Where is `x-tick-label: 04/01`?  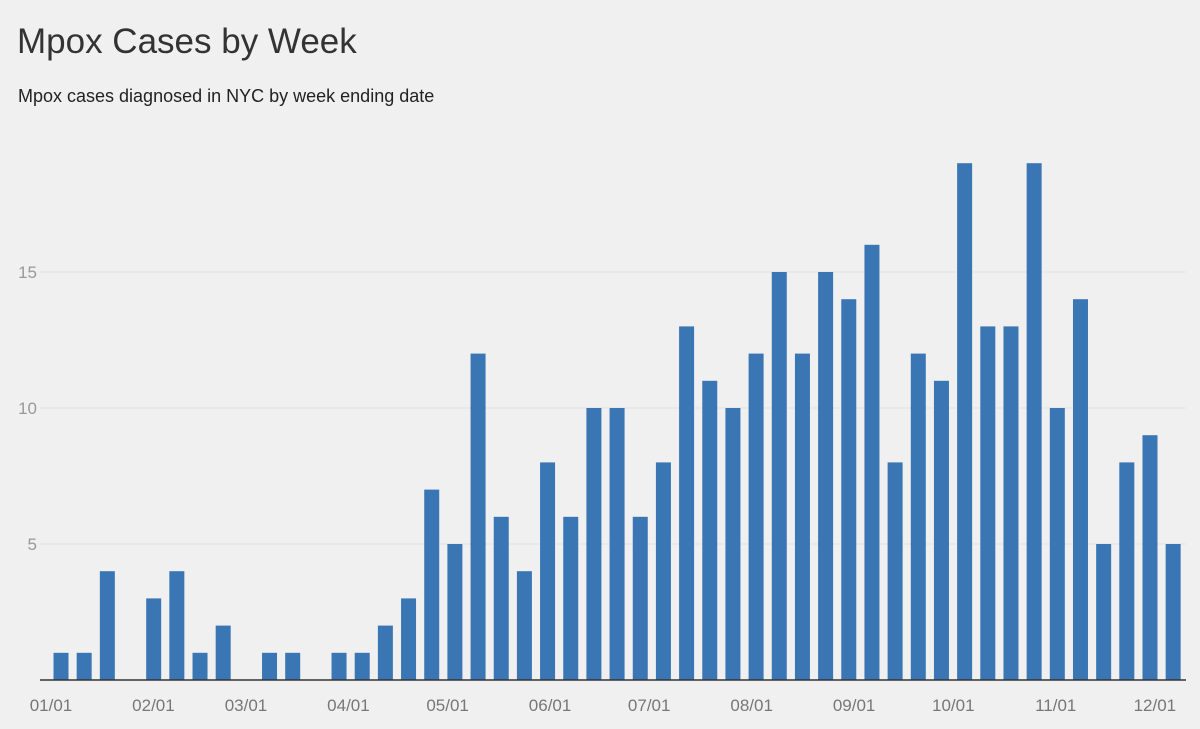 x-tick-label: 04/01 is located at coordinates (348, 705).